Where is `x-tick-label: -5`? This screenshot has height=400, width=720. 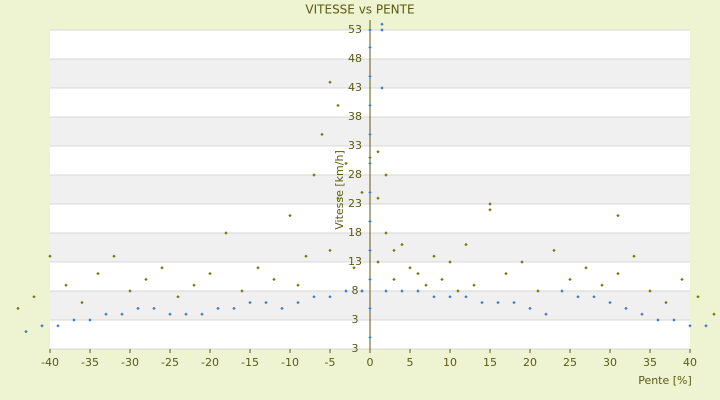
x-tick-label: -5 is located at coordinates (330, 362).